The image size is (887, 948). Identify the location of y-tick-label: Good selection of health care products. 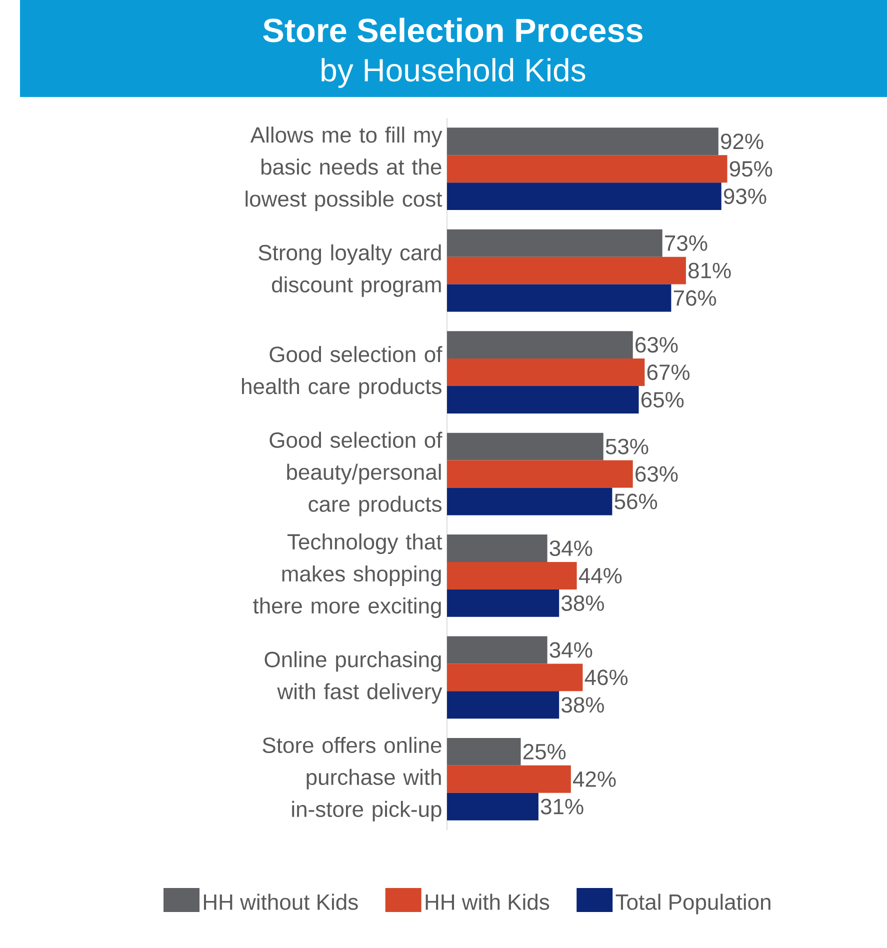
(342, 372).